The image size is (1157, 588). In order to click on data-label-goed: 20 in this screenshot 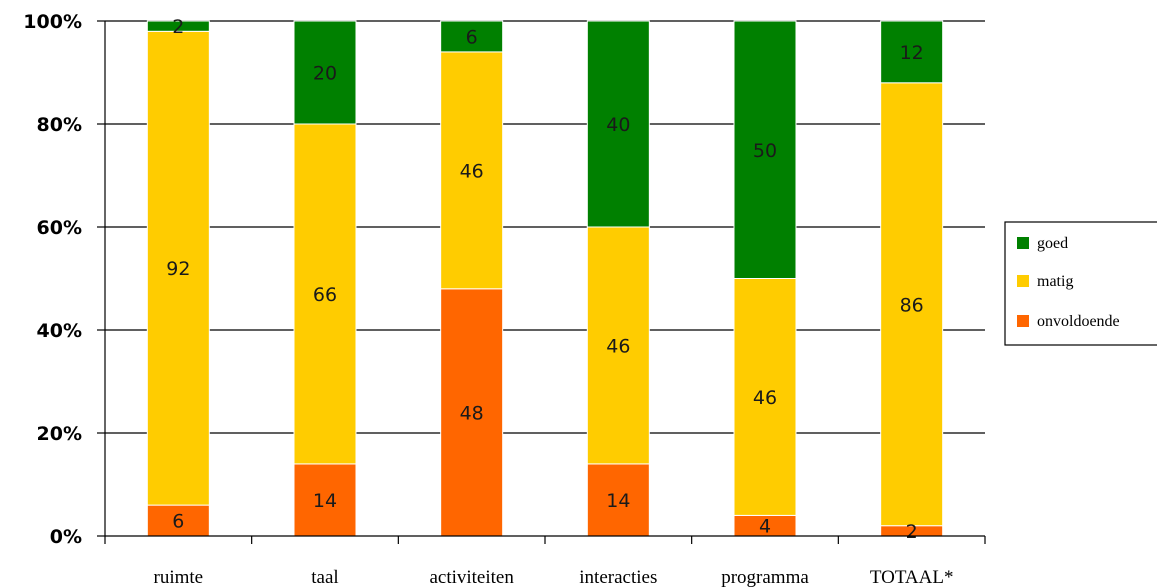, I will do `click(325, 74)`.